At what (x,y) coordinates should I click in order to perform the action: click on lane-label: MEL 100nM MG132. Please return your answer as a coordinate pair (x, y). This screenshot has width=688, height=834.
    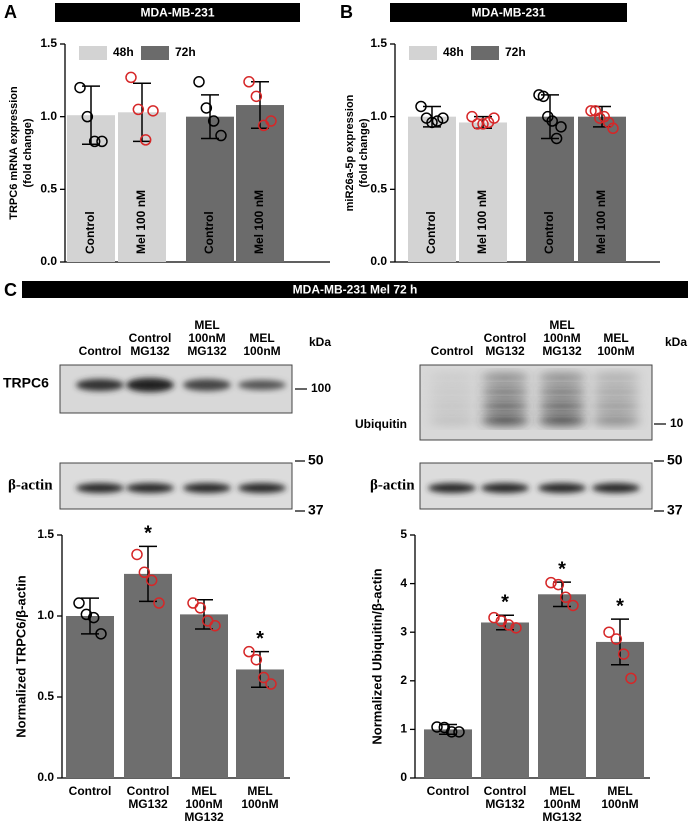
    Looking at the image, I should click on (207, 338).